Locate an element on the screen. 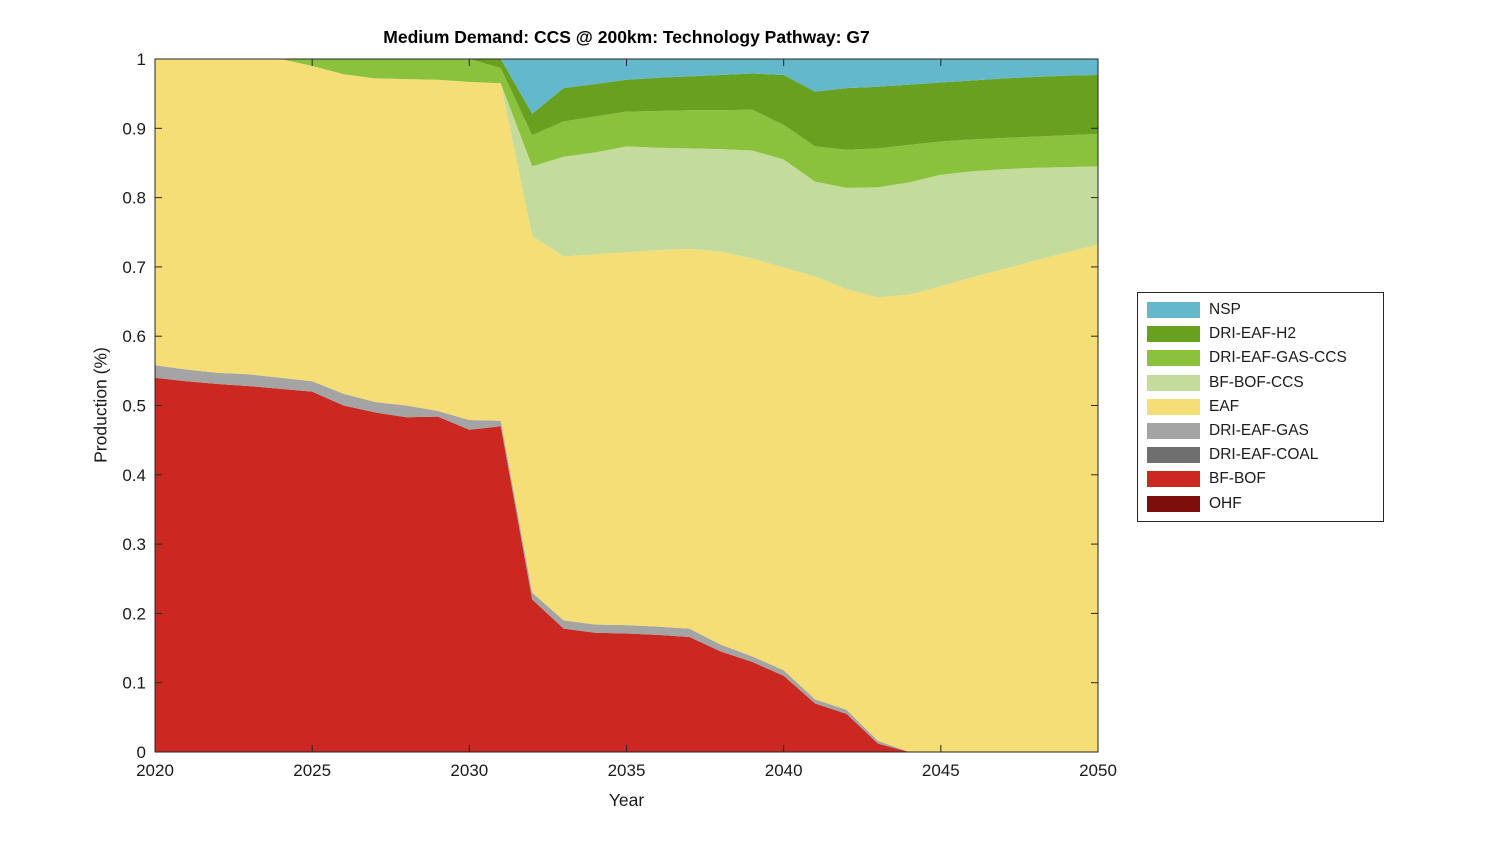 The width and height of the screenshot is (1500, 844). y-tick-label: 0.4 is located at coordinates (134, 475).